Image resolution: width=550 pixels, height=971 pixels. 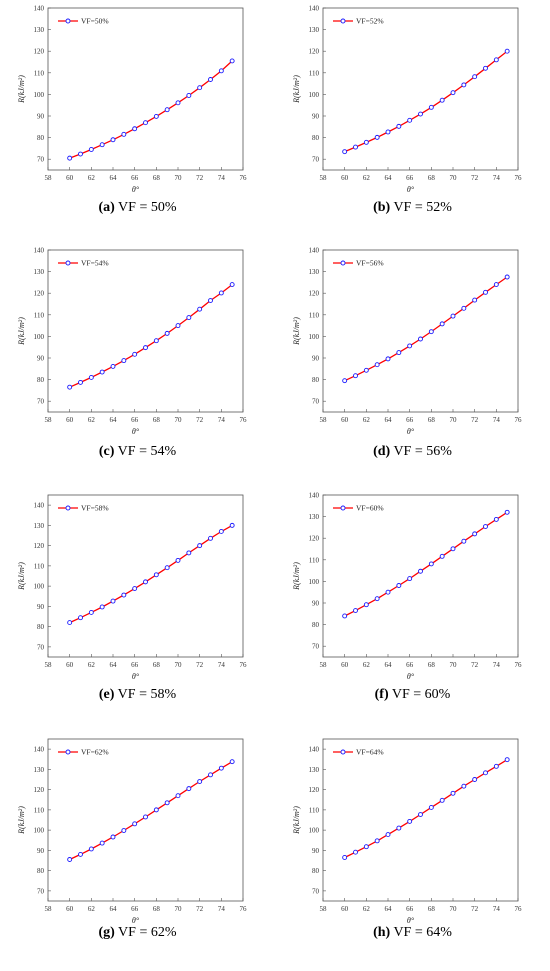 I want to click on y-tick-label: 120, so click(x=314, y=790).